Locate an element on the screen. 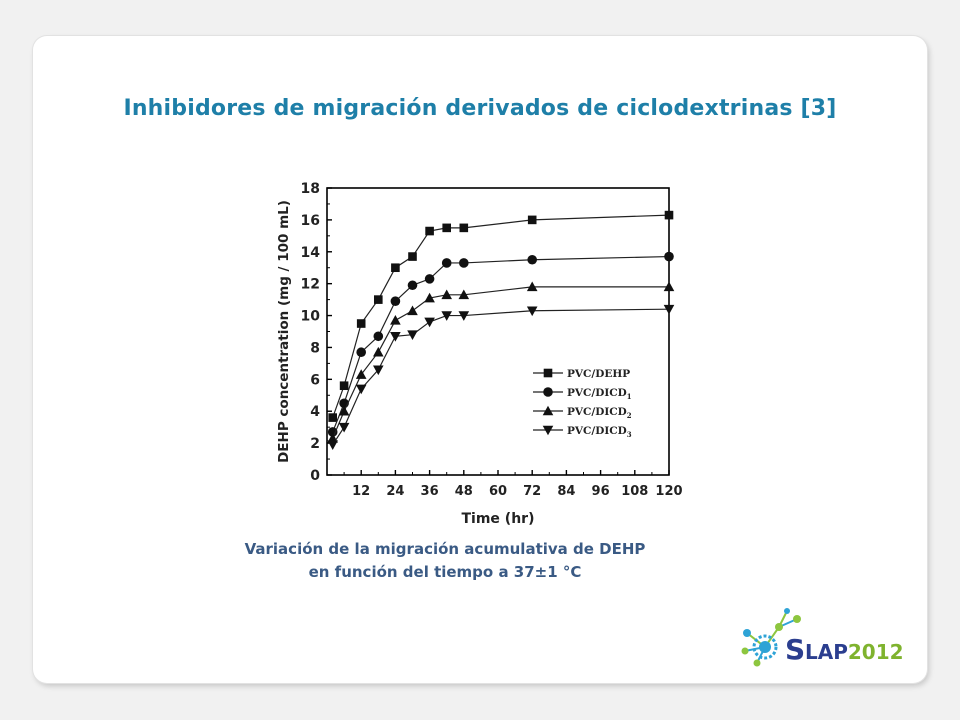 The width and height of the screenshot is (960, 720). y-tick-label: 2 is located at coordinates (315, 444).